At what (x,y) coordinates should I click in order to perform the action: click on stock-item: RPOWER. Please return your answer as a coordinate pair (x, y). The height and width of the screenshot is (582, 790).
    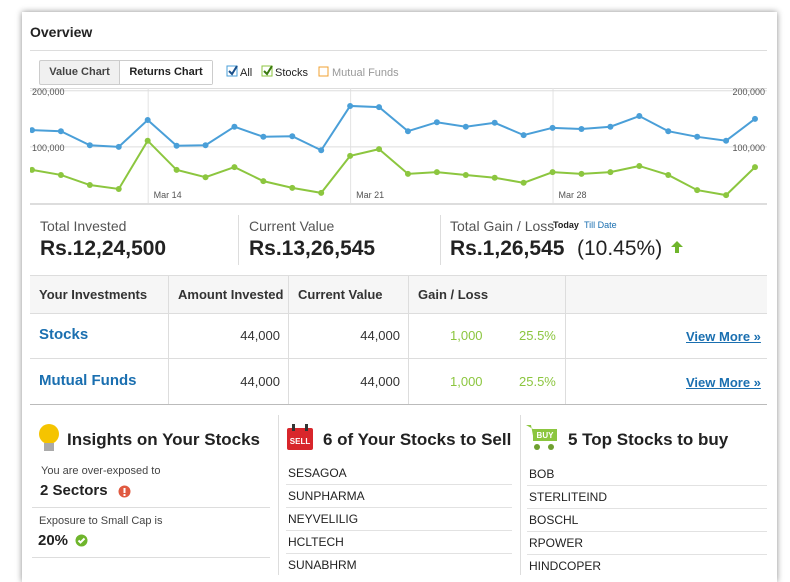
    Looking at the image, I should click on (556, 543).